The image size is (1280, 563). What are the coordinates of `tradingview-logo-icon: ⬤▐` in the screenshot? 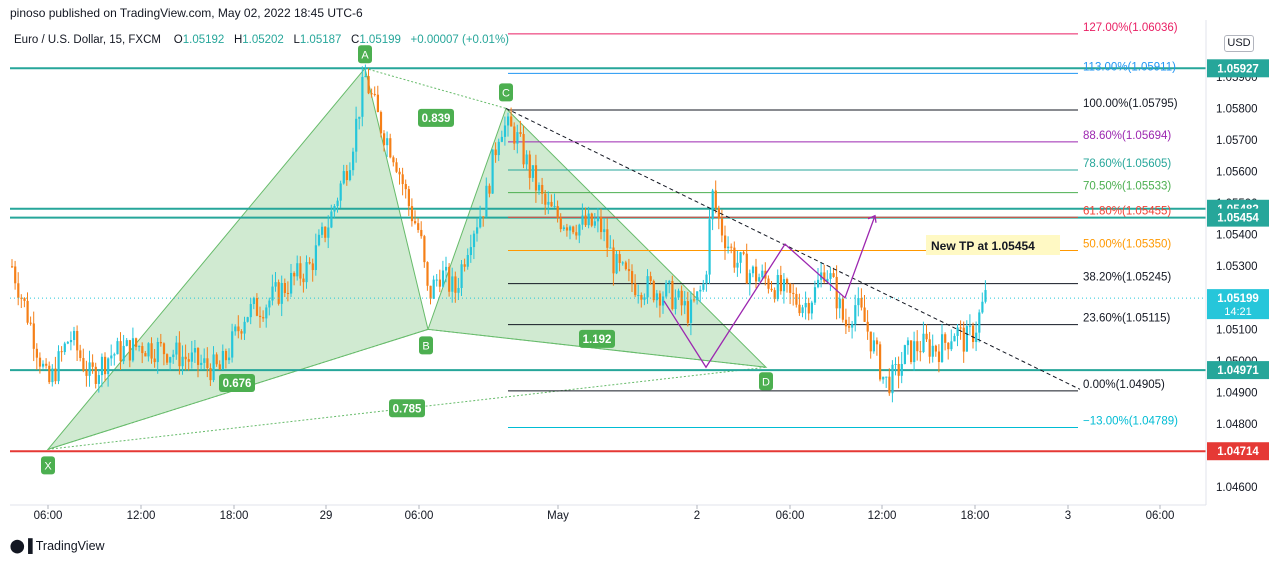 It's located at (21, 545).